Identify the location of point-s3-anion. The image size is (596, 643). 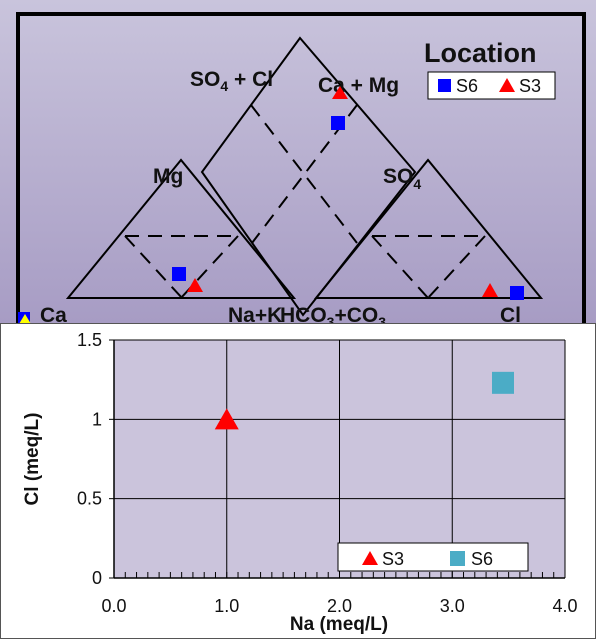
(490, 290).